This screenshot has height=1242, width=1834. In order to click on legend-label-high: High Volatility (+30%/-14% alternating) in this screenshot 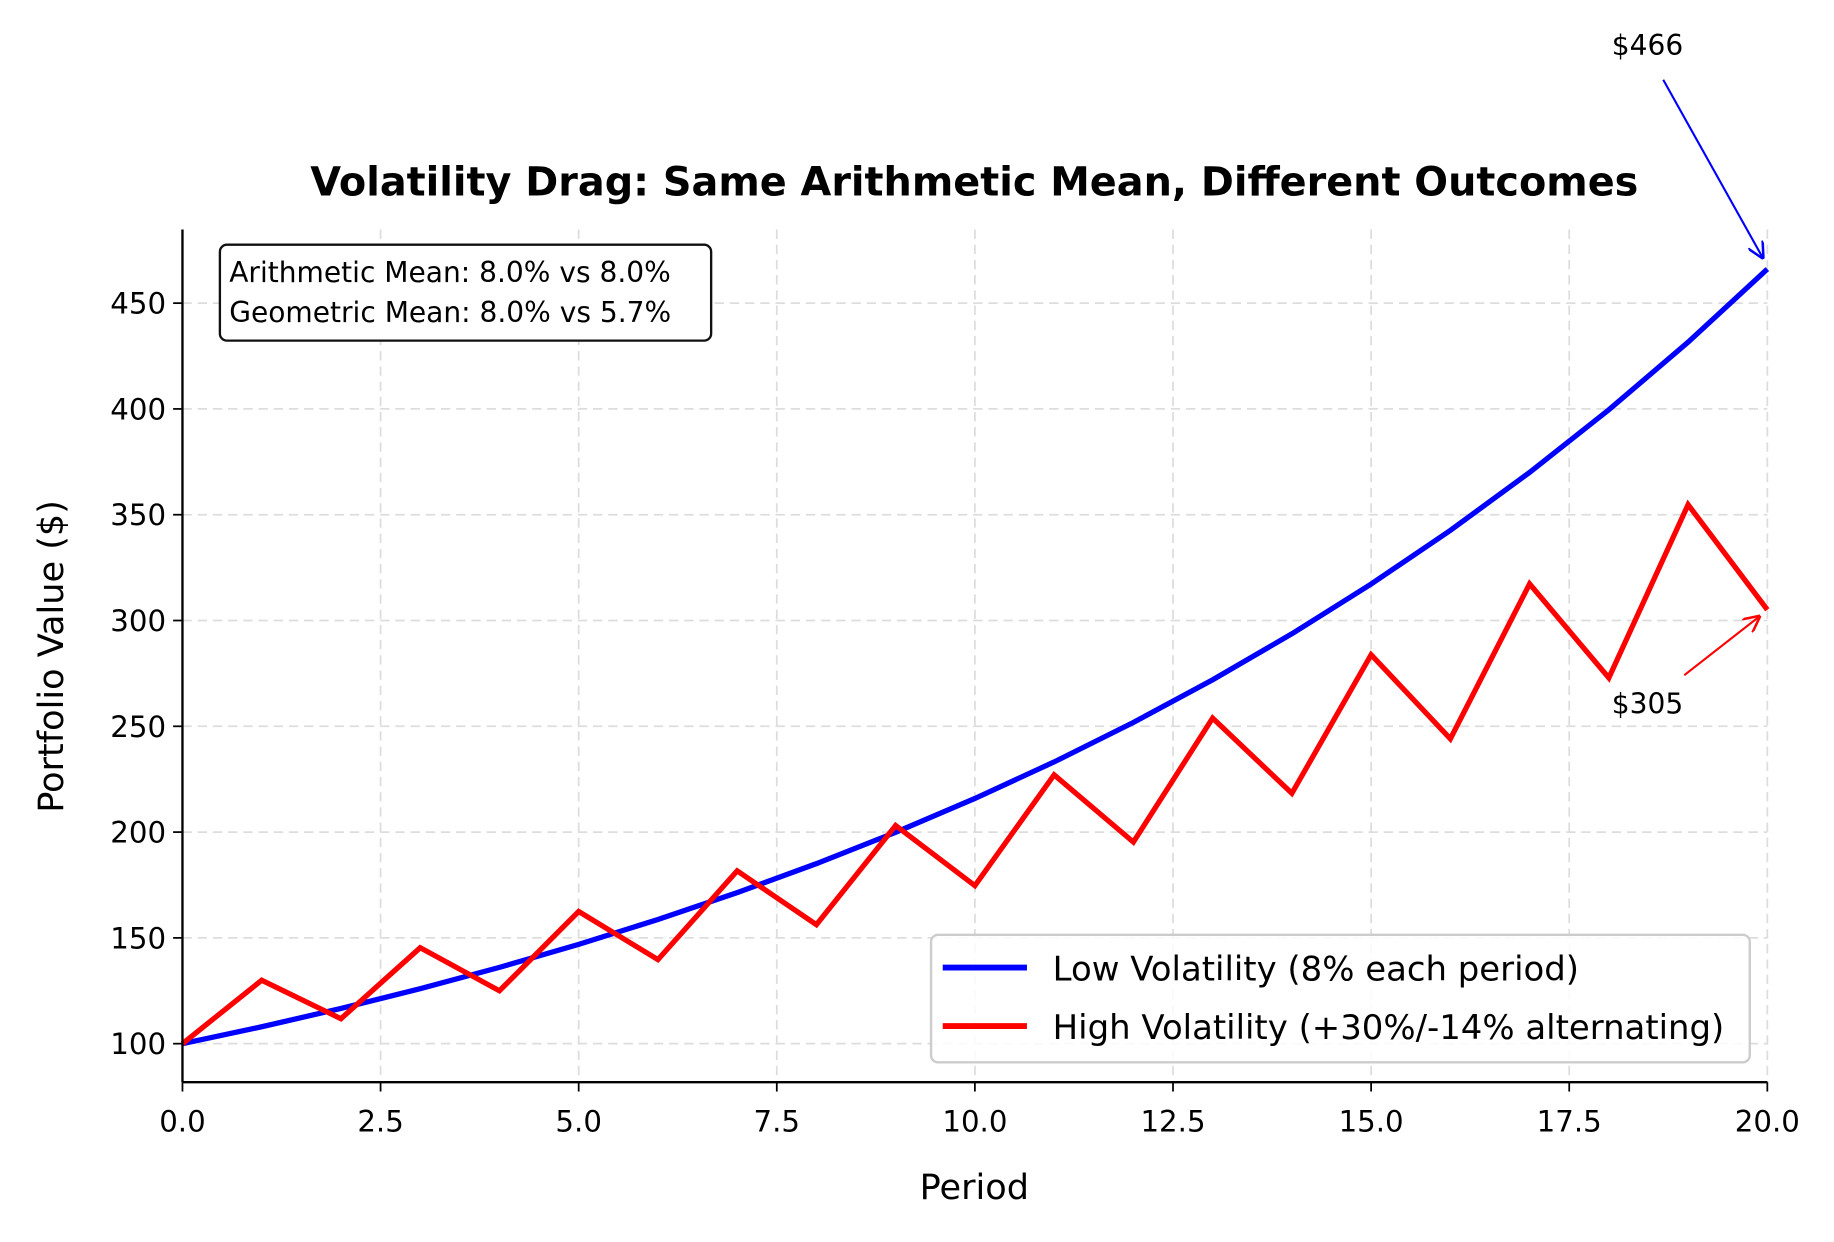, I will do `click(1389, 1027)`.